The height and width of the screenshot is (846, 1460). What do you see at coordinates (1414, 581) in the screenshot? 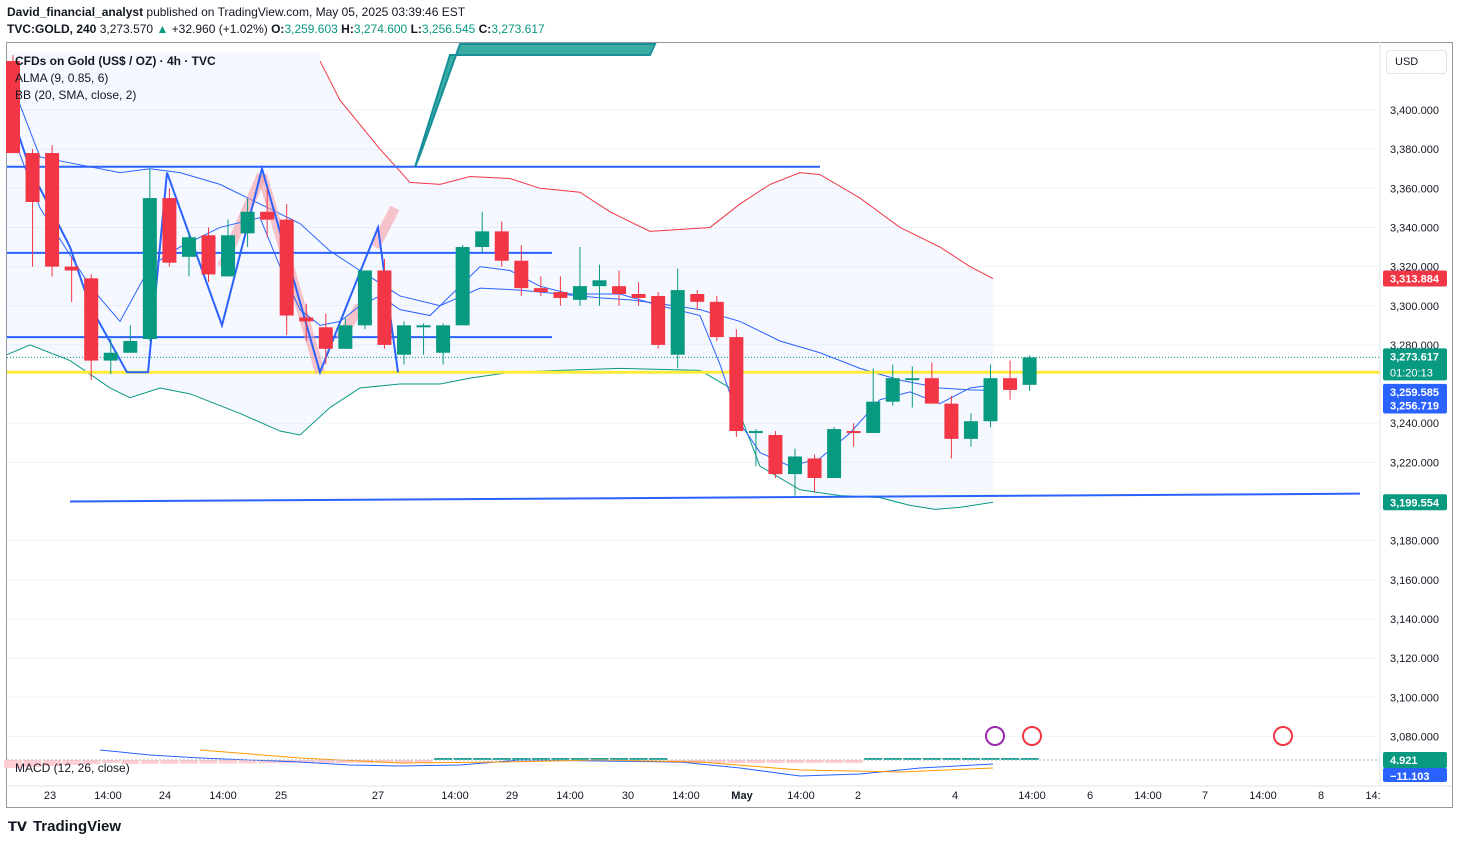
I see `price-tick-label: 3,160.000` at bounding box center [1414, 581].